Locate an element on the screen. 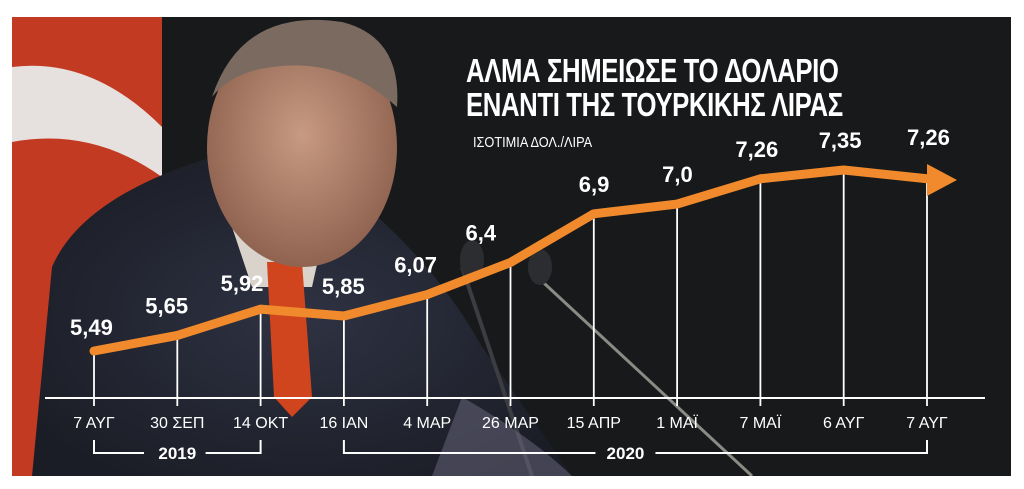 The image size is (1024, 489). x-tick-label: 6 ΑΥΓ is located at coordinates (844, 423).